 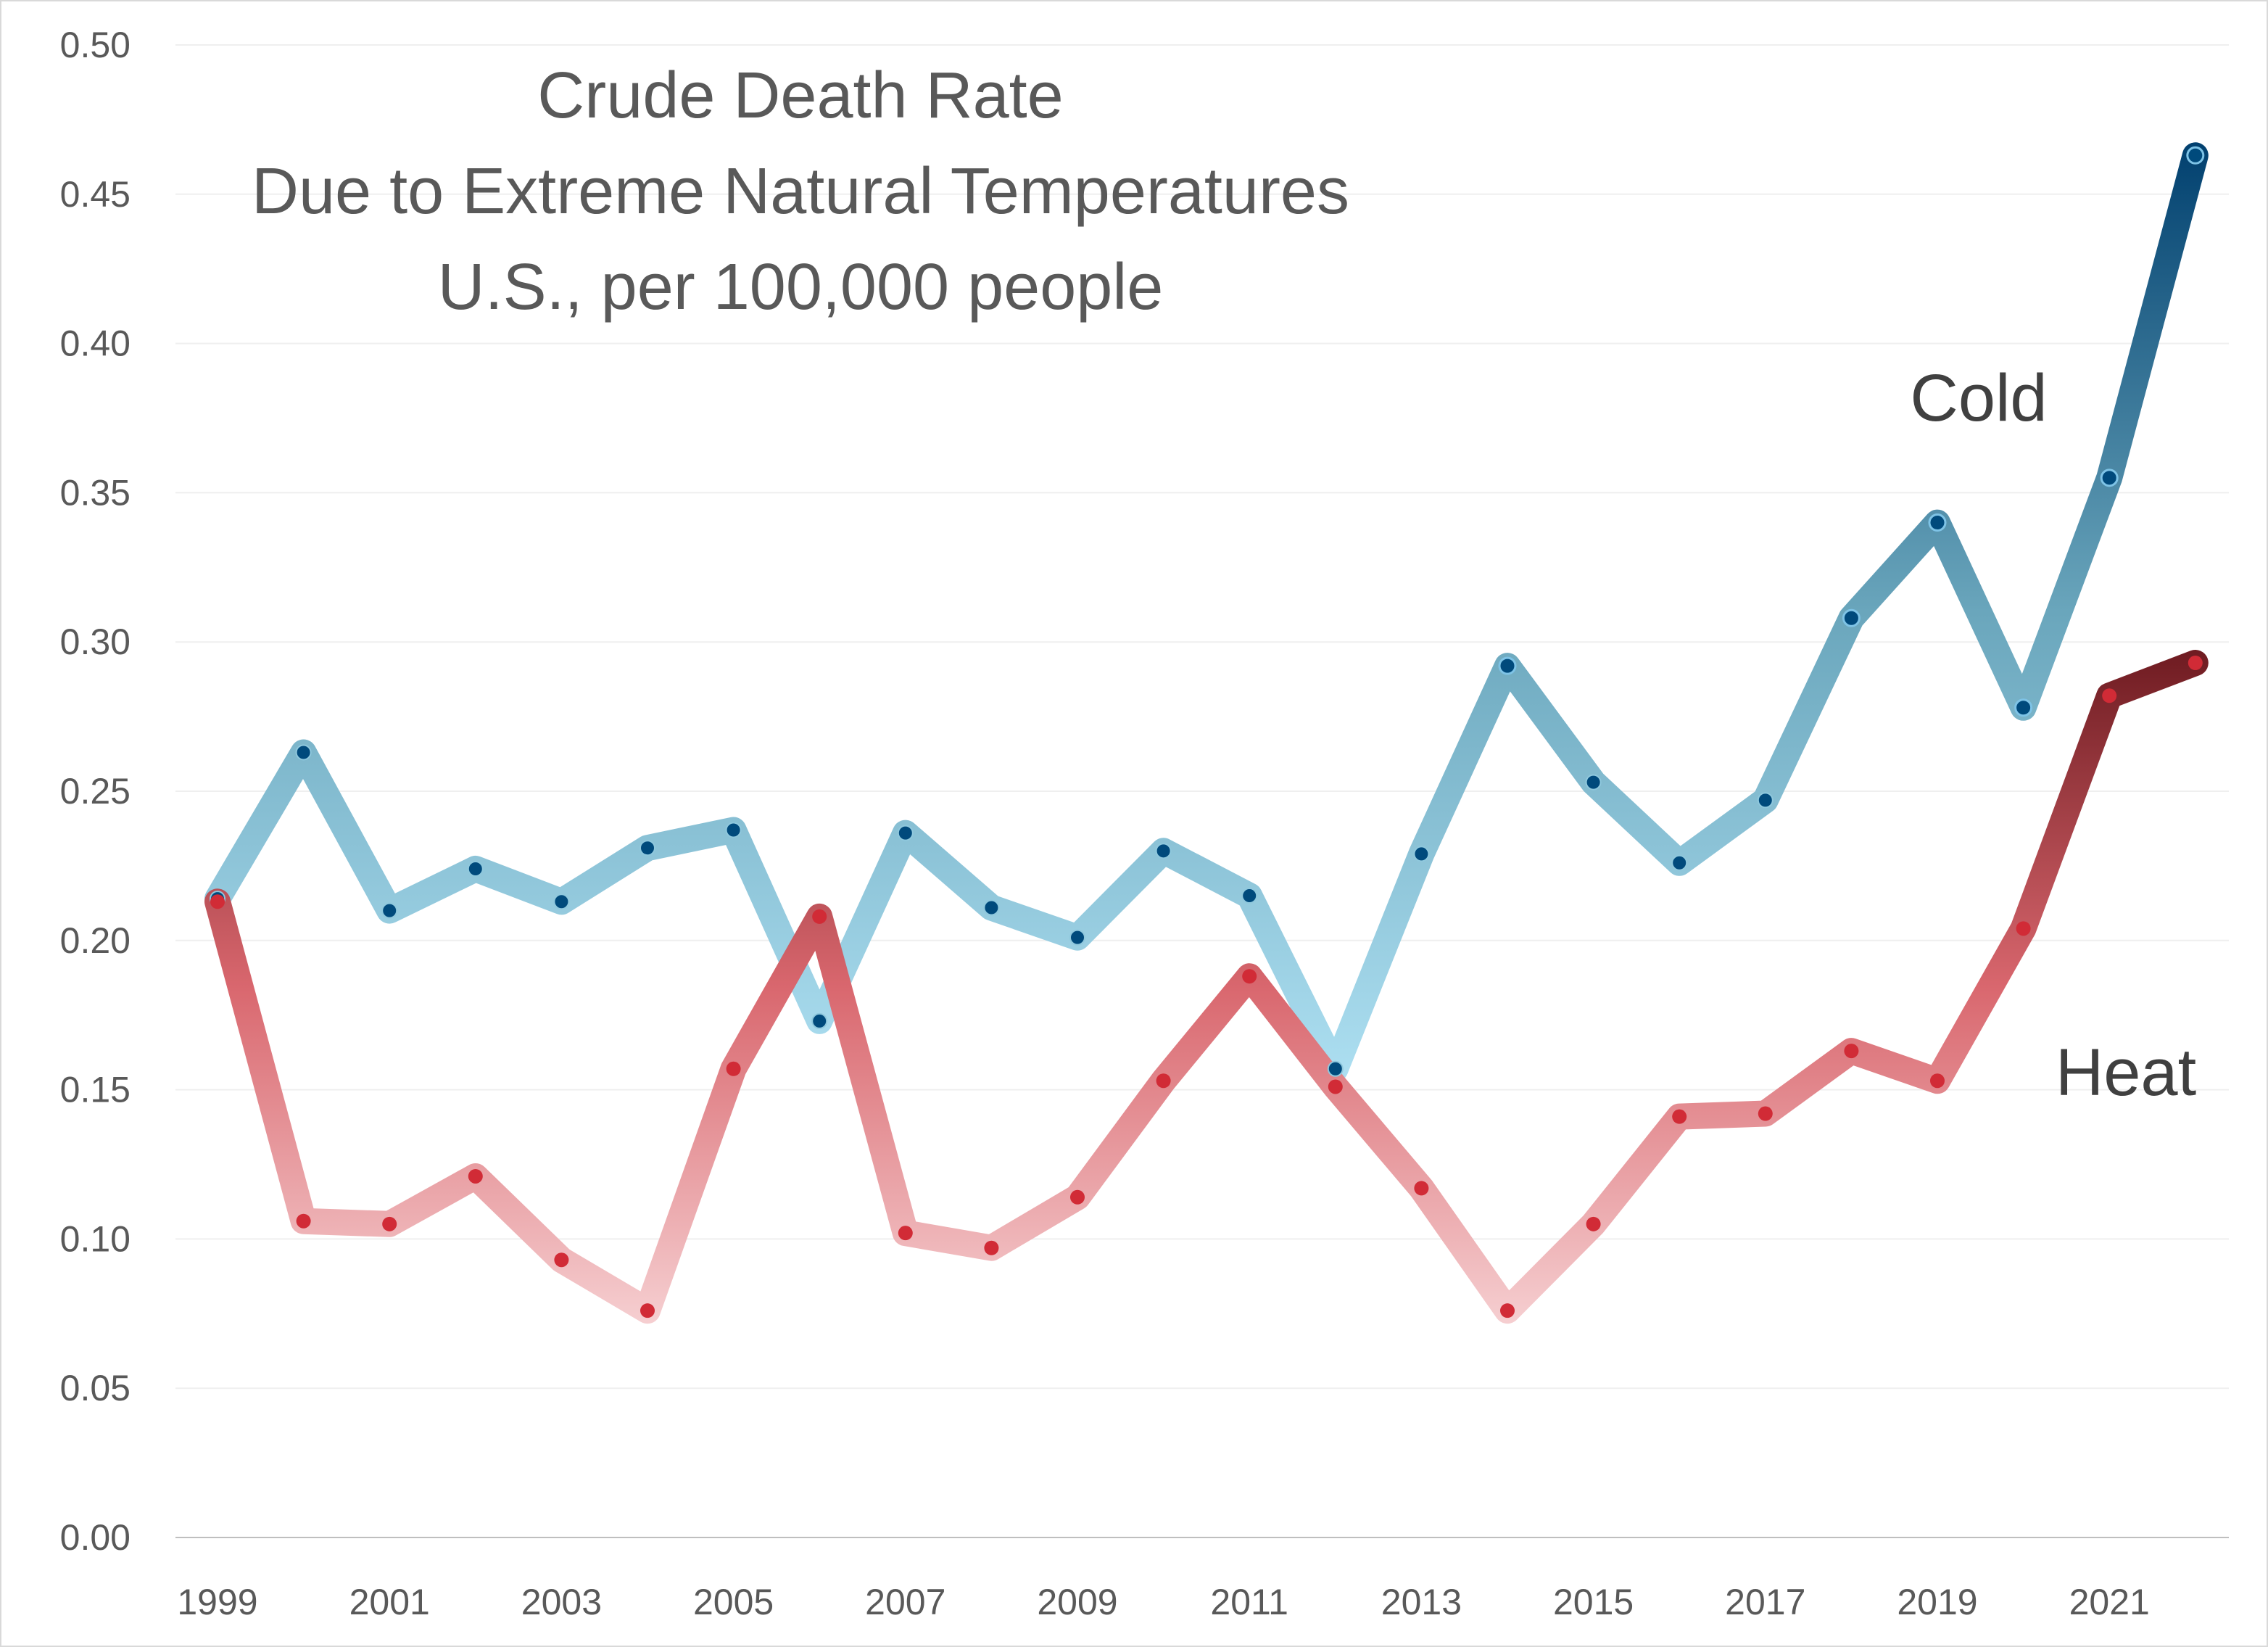 What do you see at coordinates (1507, 1310) in the screenshot?
I see `data-point-heat-2014` at bounding box center [1507, 1310].